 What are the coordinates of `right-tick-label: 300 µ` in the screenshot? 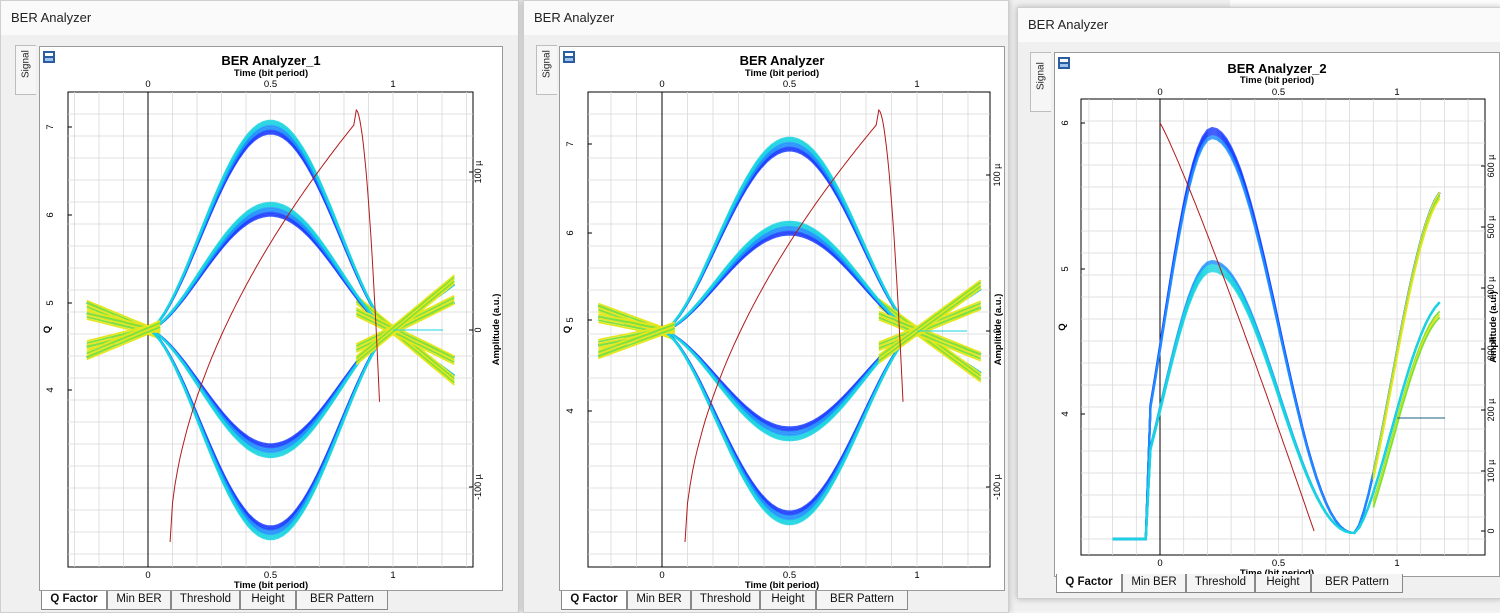 It's located at (1491, 349).